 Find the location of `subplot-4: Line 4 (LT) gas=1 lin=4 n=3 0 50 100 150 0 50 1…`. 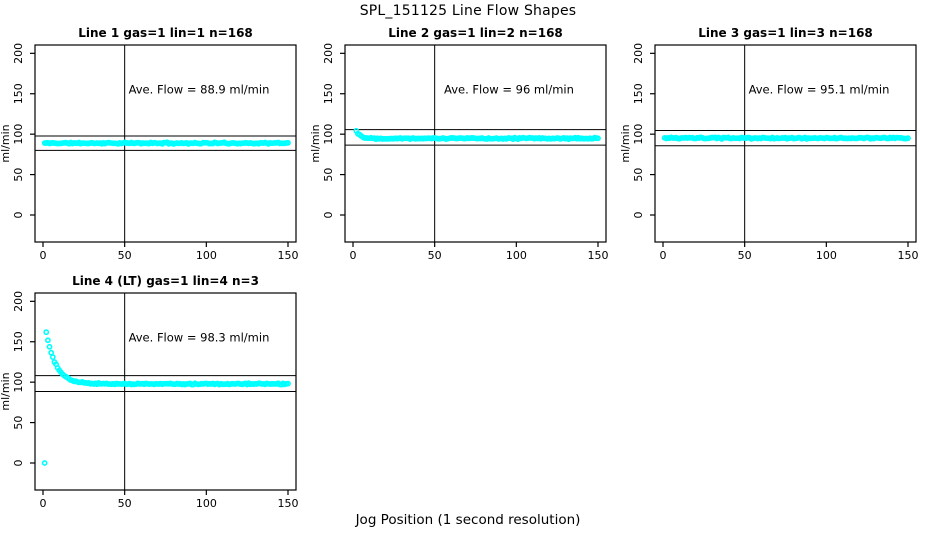

subplot-4: Line 4 (LT) gas=1 lin=4 n=3 0 50 100 150 0 50 1… is located at coordinates (149, 392).